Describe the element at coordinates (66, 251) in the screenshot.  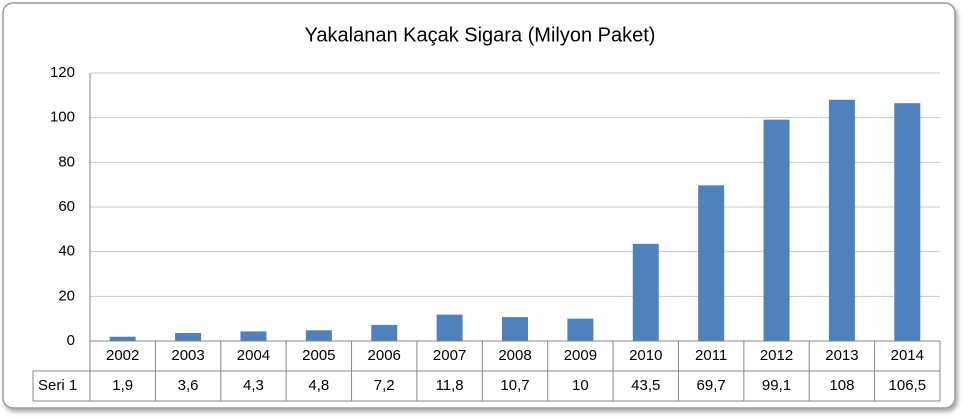
I see `y-tick-label: 40` at that location.